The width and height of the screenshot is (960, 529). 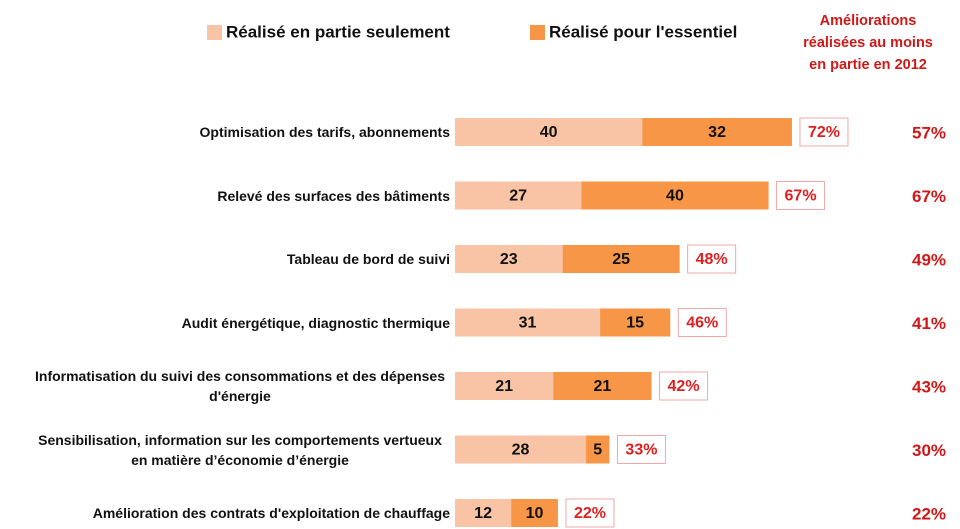 I want to click on comparison-label: 22%, so click(x=929, y=513).